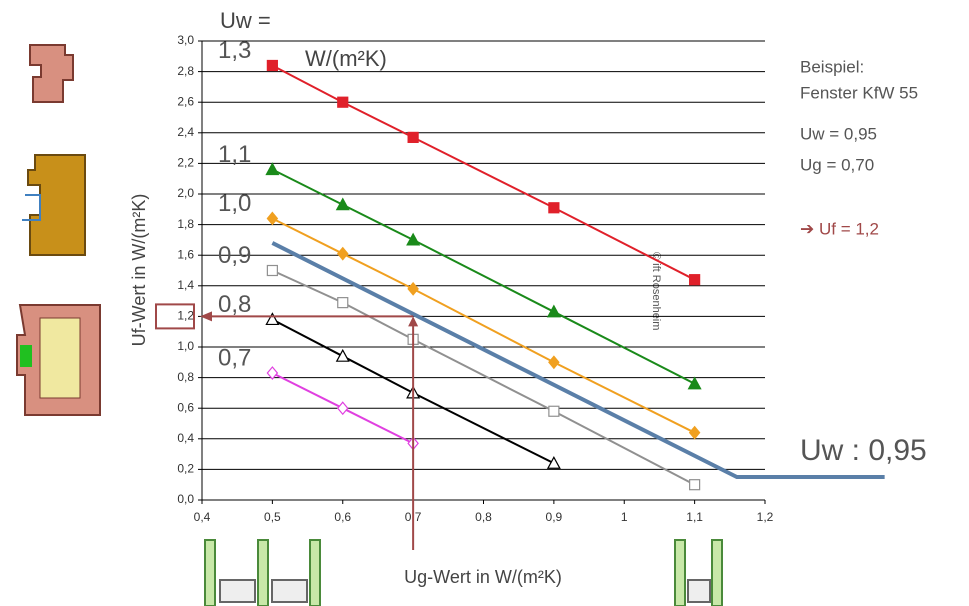 This screenshot has width=969, height=606. I want to click on example-uw: Uw = 0,95, so click(838, 133).